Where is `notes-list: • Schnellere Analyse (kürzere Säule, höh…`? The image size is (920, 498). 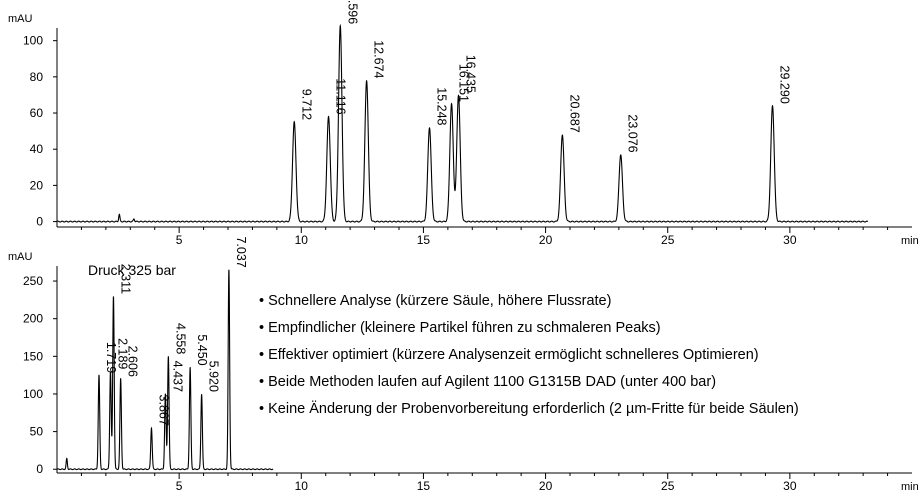
notes-list: • Schnellere Analyse (kürzere Säule, höh… is located at coordinates (529, 355).